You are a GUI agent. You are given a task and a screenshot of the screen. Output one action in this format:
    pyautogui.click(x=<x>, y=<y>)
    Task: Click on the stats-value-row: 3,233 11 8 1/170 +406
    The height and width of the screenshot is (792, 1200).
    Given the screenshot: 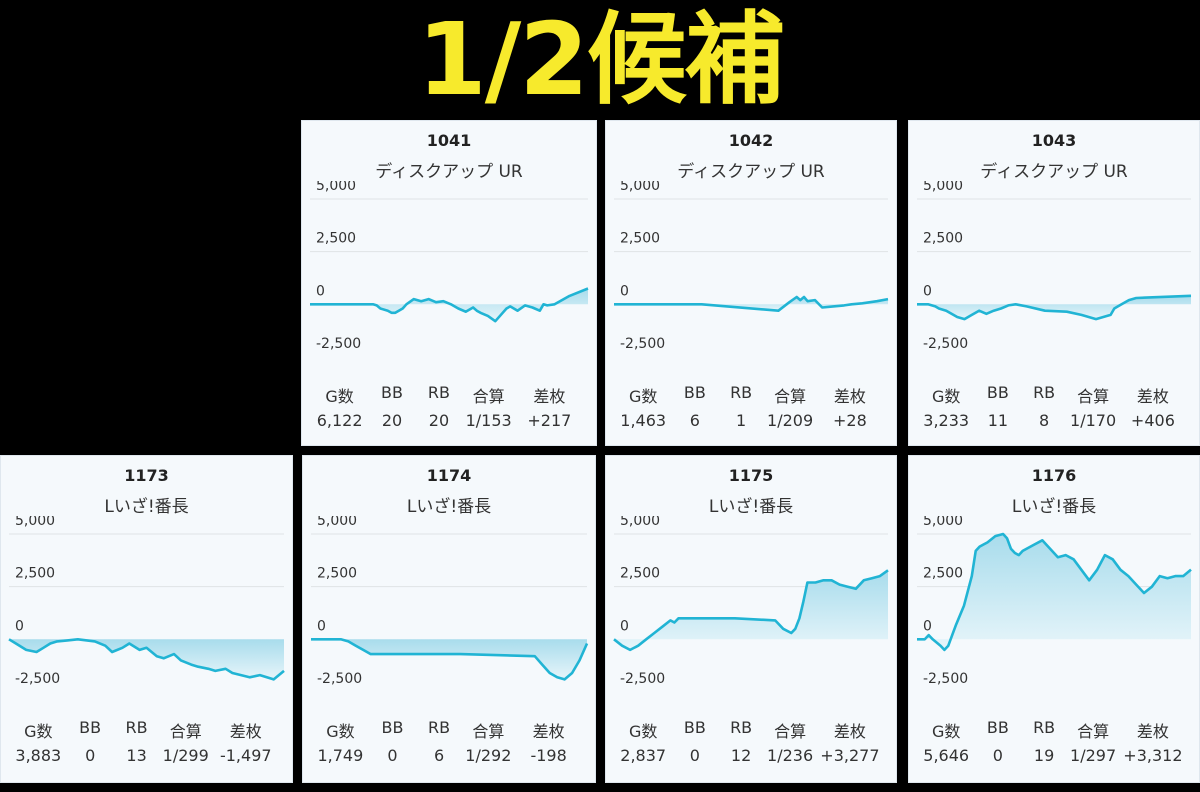 What is the action you would take?
    pyautogui.click(x=1054, y=425)
    